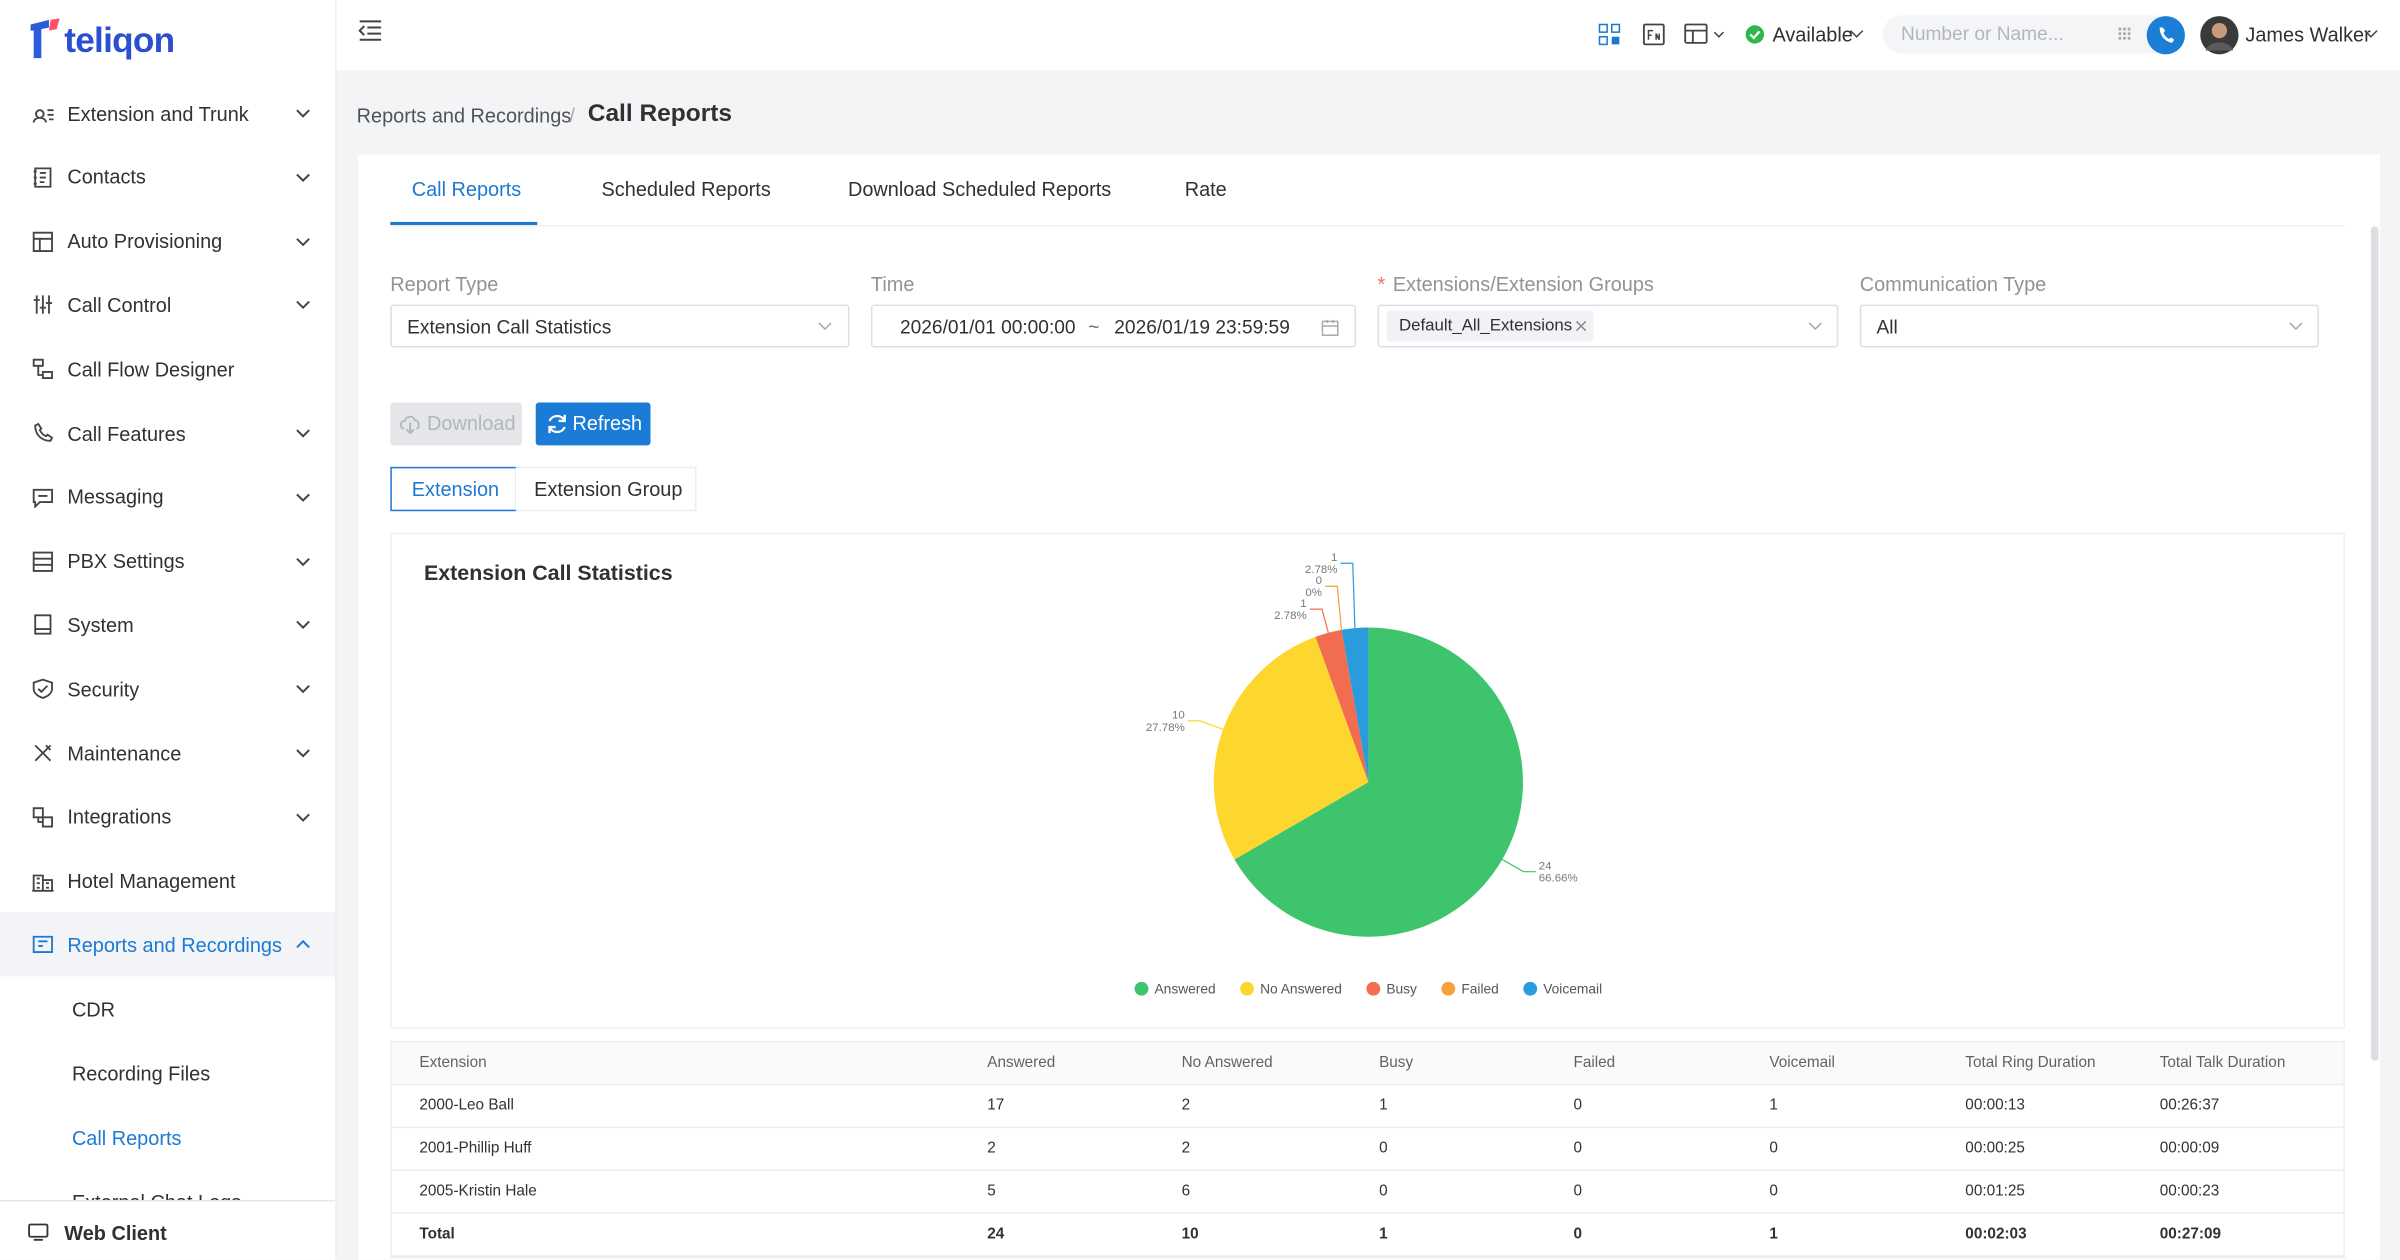 Image resolution: width=2400 pixels, height=1260 pixels. Describe the element at coordinates (1205, 189) in the screenshot. I see `tab: Rate` at that location.